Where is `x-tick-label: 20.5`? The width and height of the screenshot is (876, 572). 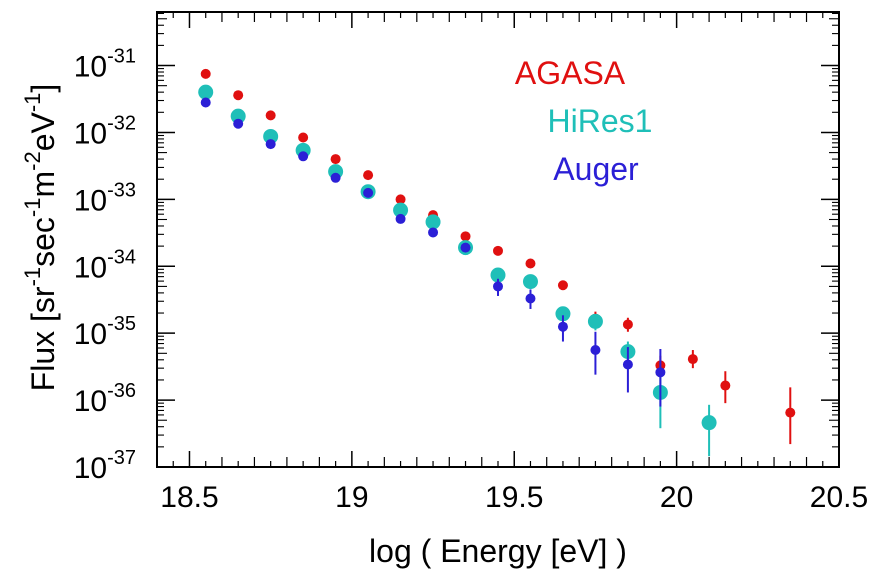
x-tick-label: 20.5 is located at coordinates (839, 497).